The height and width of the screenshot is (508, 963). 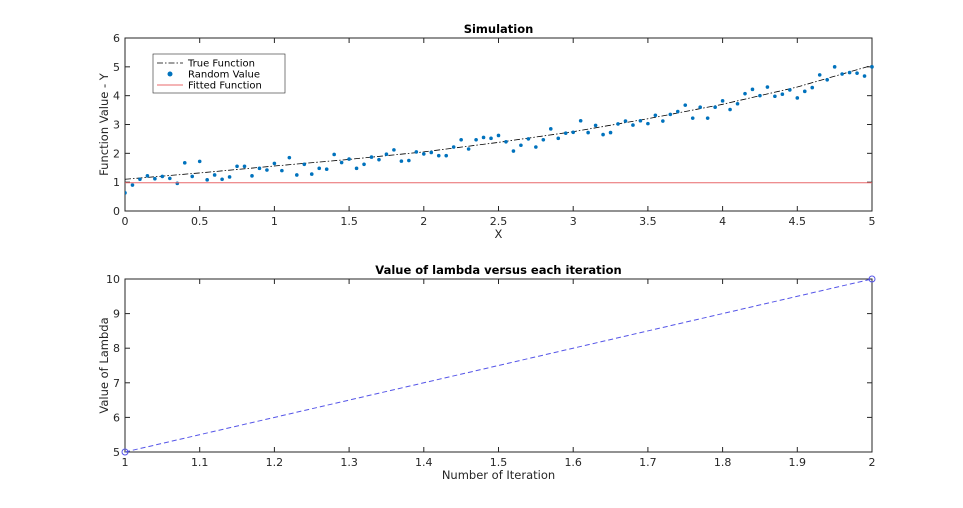 I want to click on y-tick-label: 7, so click(x=116, y=383).